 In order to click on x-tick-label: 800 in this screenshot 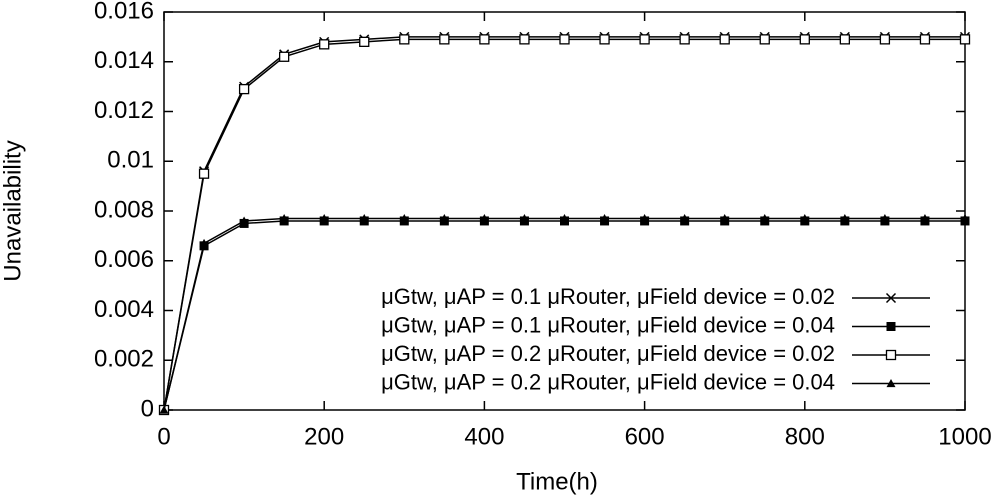, I will do `click(805, 436)`.